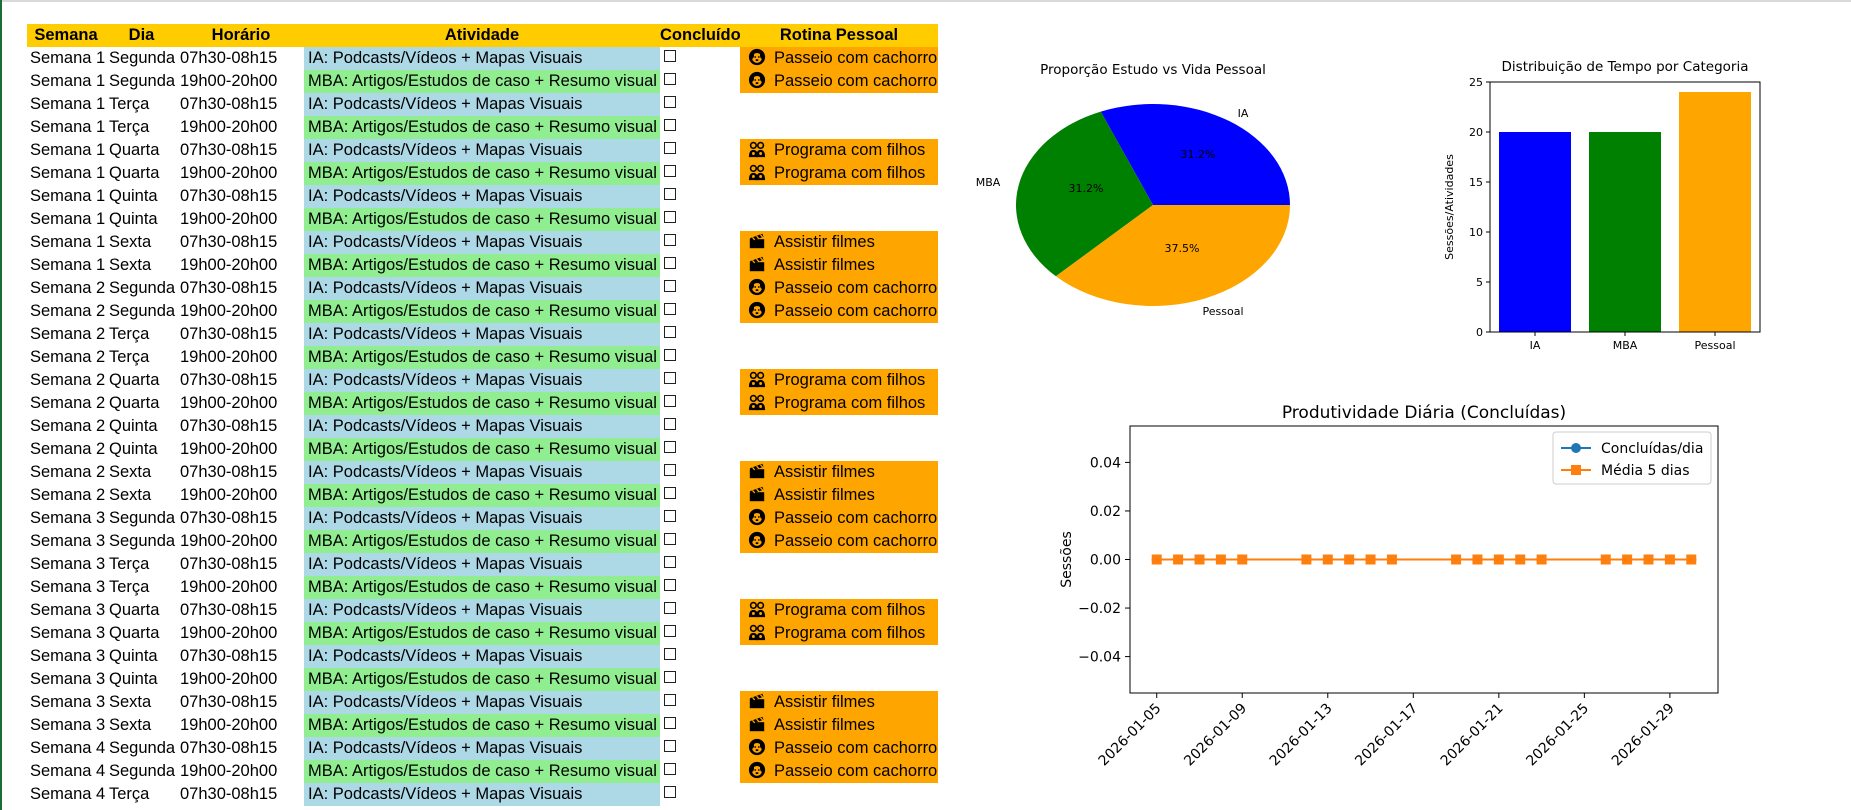 The image size is (1851, 810). Describe the element at coordinates (67, 748) in the screenshot. I see `cell-semana: Semana 4` at that location.